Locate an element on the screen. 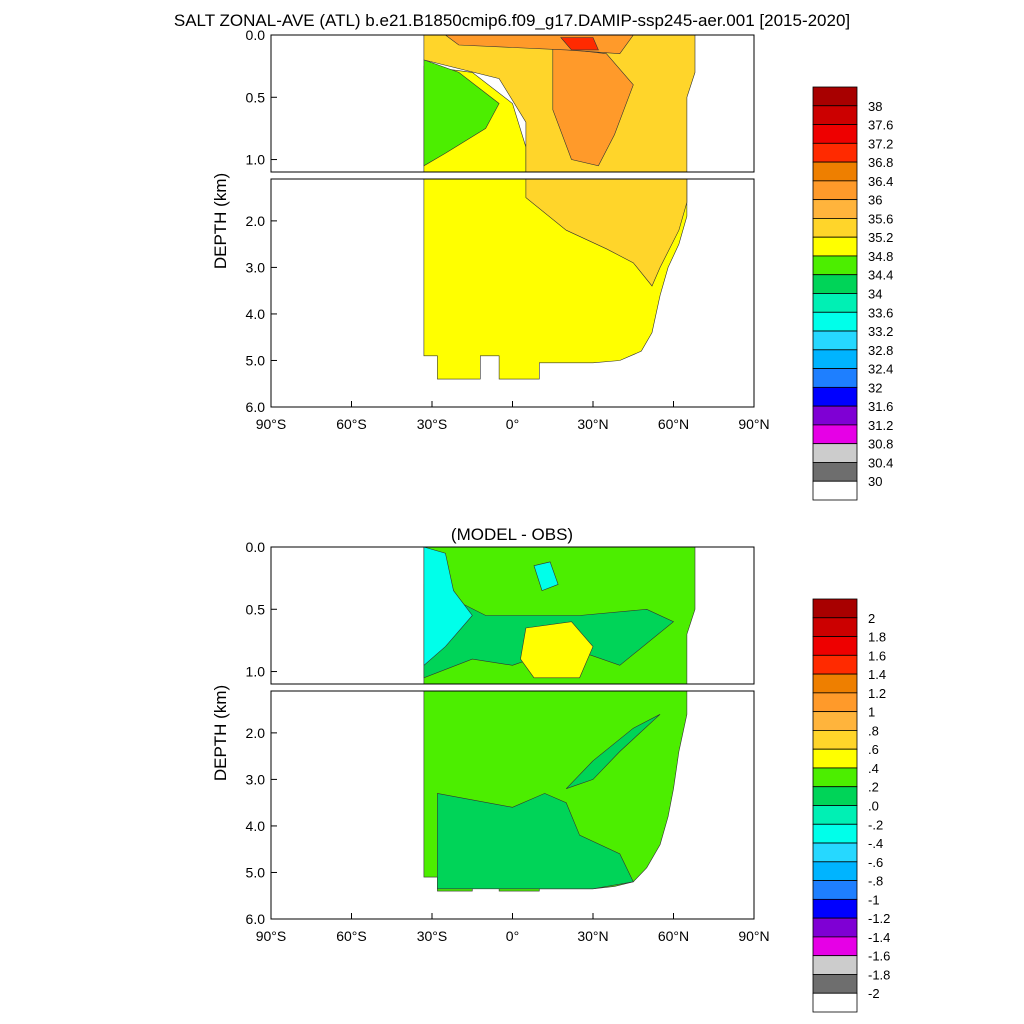  colorbar-label: 1.8 is located at coordinates (877, 637).